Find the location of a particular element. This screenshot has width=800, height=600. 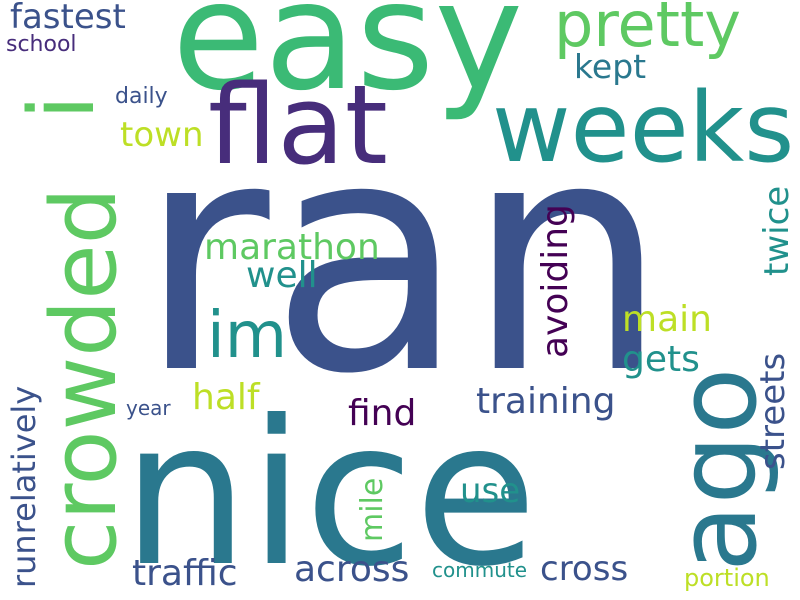

word-fastest: fastest is located at coordinates (68, 18).